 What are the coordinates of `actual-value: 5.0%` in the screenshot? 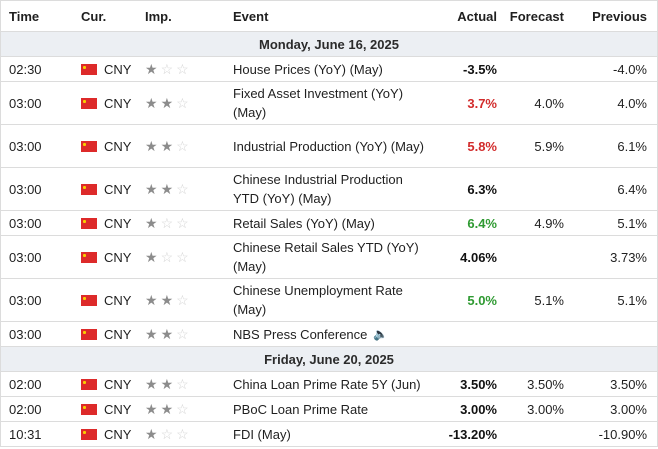 It's located at (482, 300).